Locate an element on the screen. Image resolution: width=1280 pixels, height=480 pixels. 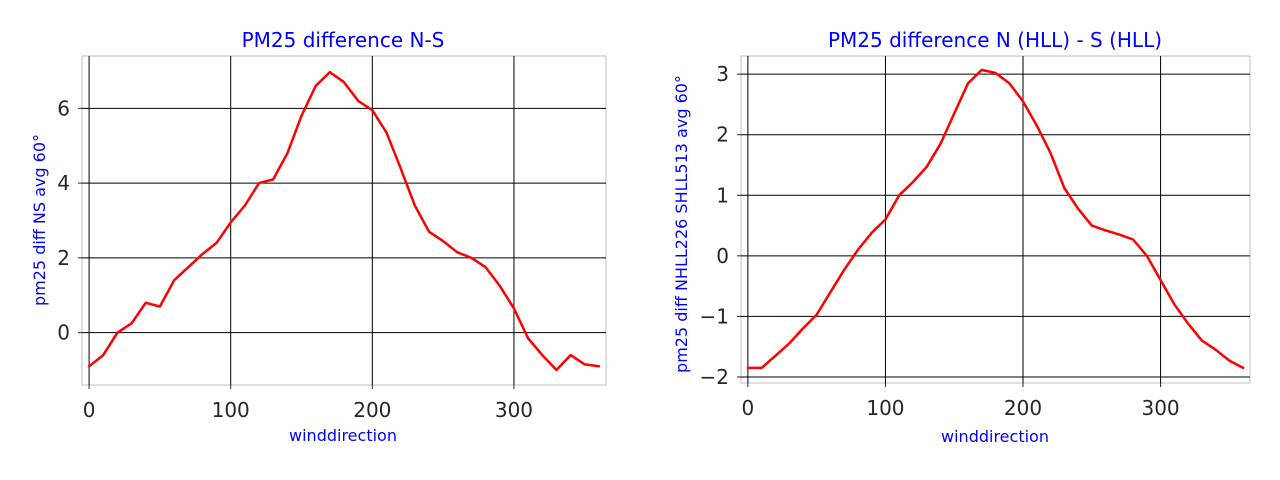
y-tick-label: 4 is located at coordinates (63, 183).